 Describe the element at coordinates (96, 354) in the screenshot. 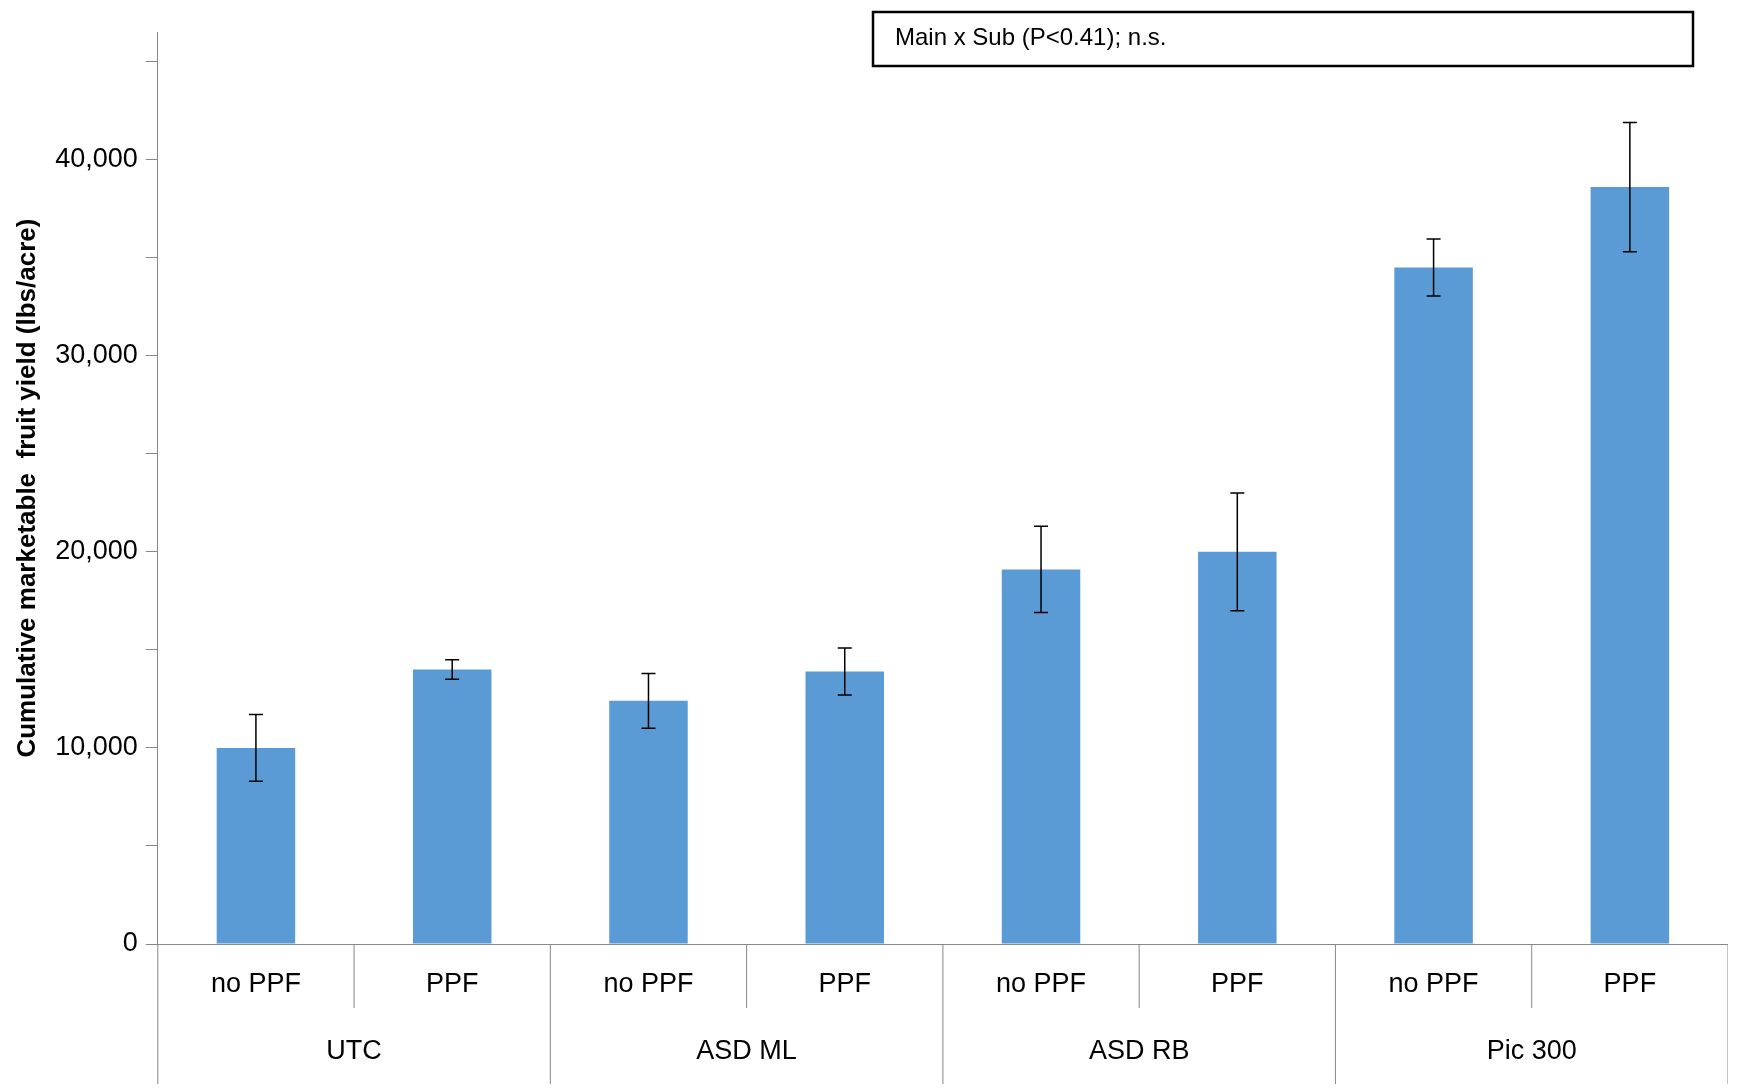

I see `y-tick-label: 30,000` at that location.